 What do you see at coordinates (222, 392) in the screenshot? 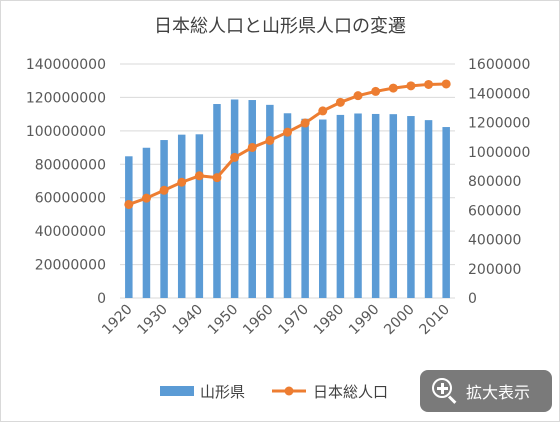
I see `legend-label-yamagata: 山形県` at bounding box center [222, 392].